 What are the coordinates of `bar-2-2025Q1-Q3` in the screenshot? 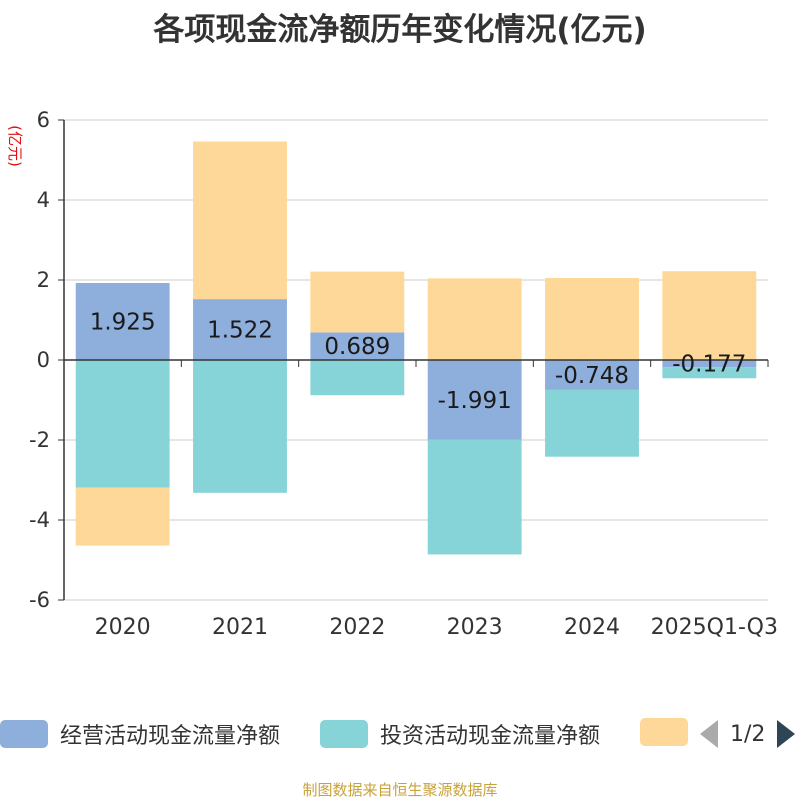 It's located at (709, 373).